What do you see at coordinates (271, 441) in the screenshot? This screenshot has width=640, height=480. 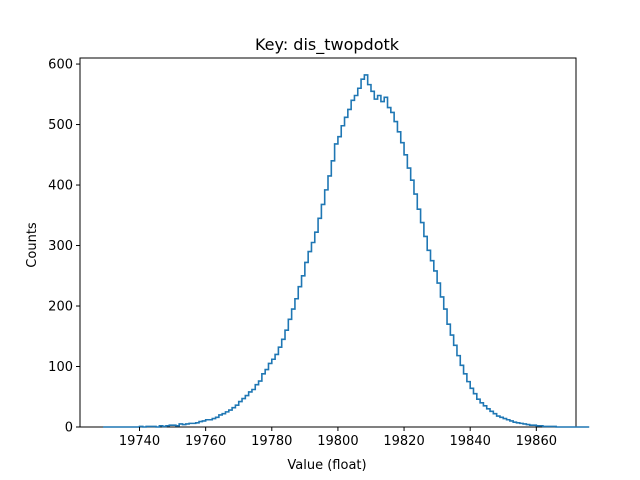 I see `x-tick-label: 19780` at bounding box center [271, 441].